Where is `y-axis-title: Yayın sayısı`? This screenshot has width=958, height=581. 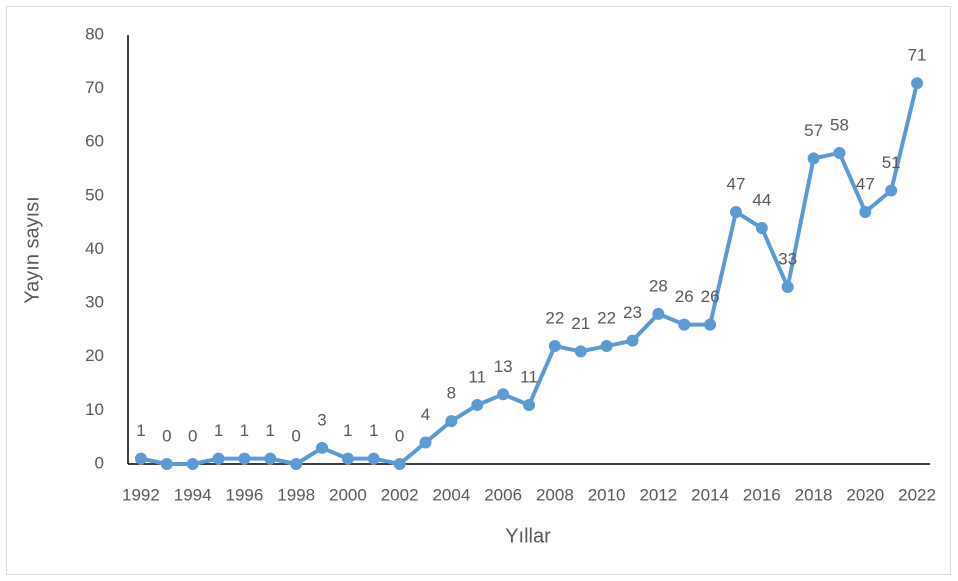 y-axis-title: Yayın sayısı is located at coordinates (32, 249).